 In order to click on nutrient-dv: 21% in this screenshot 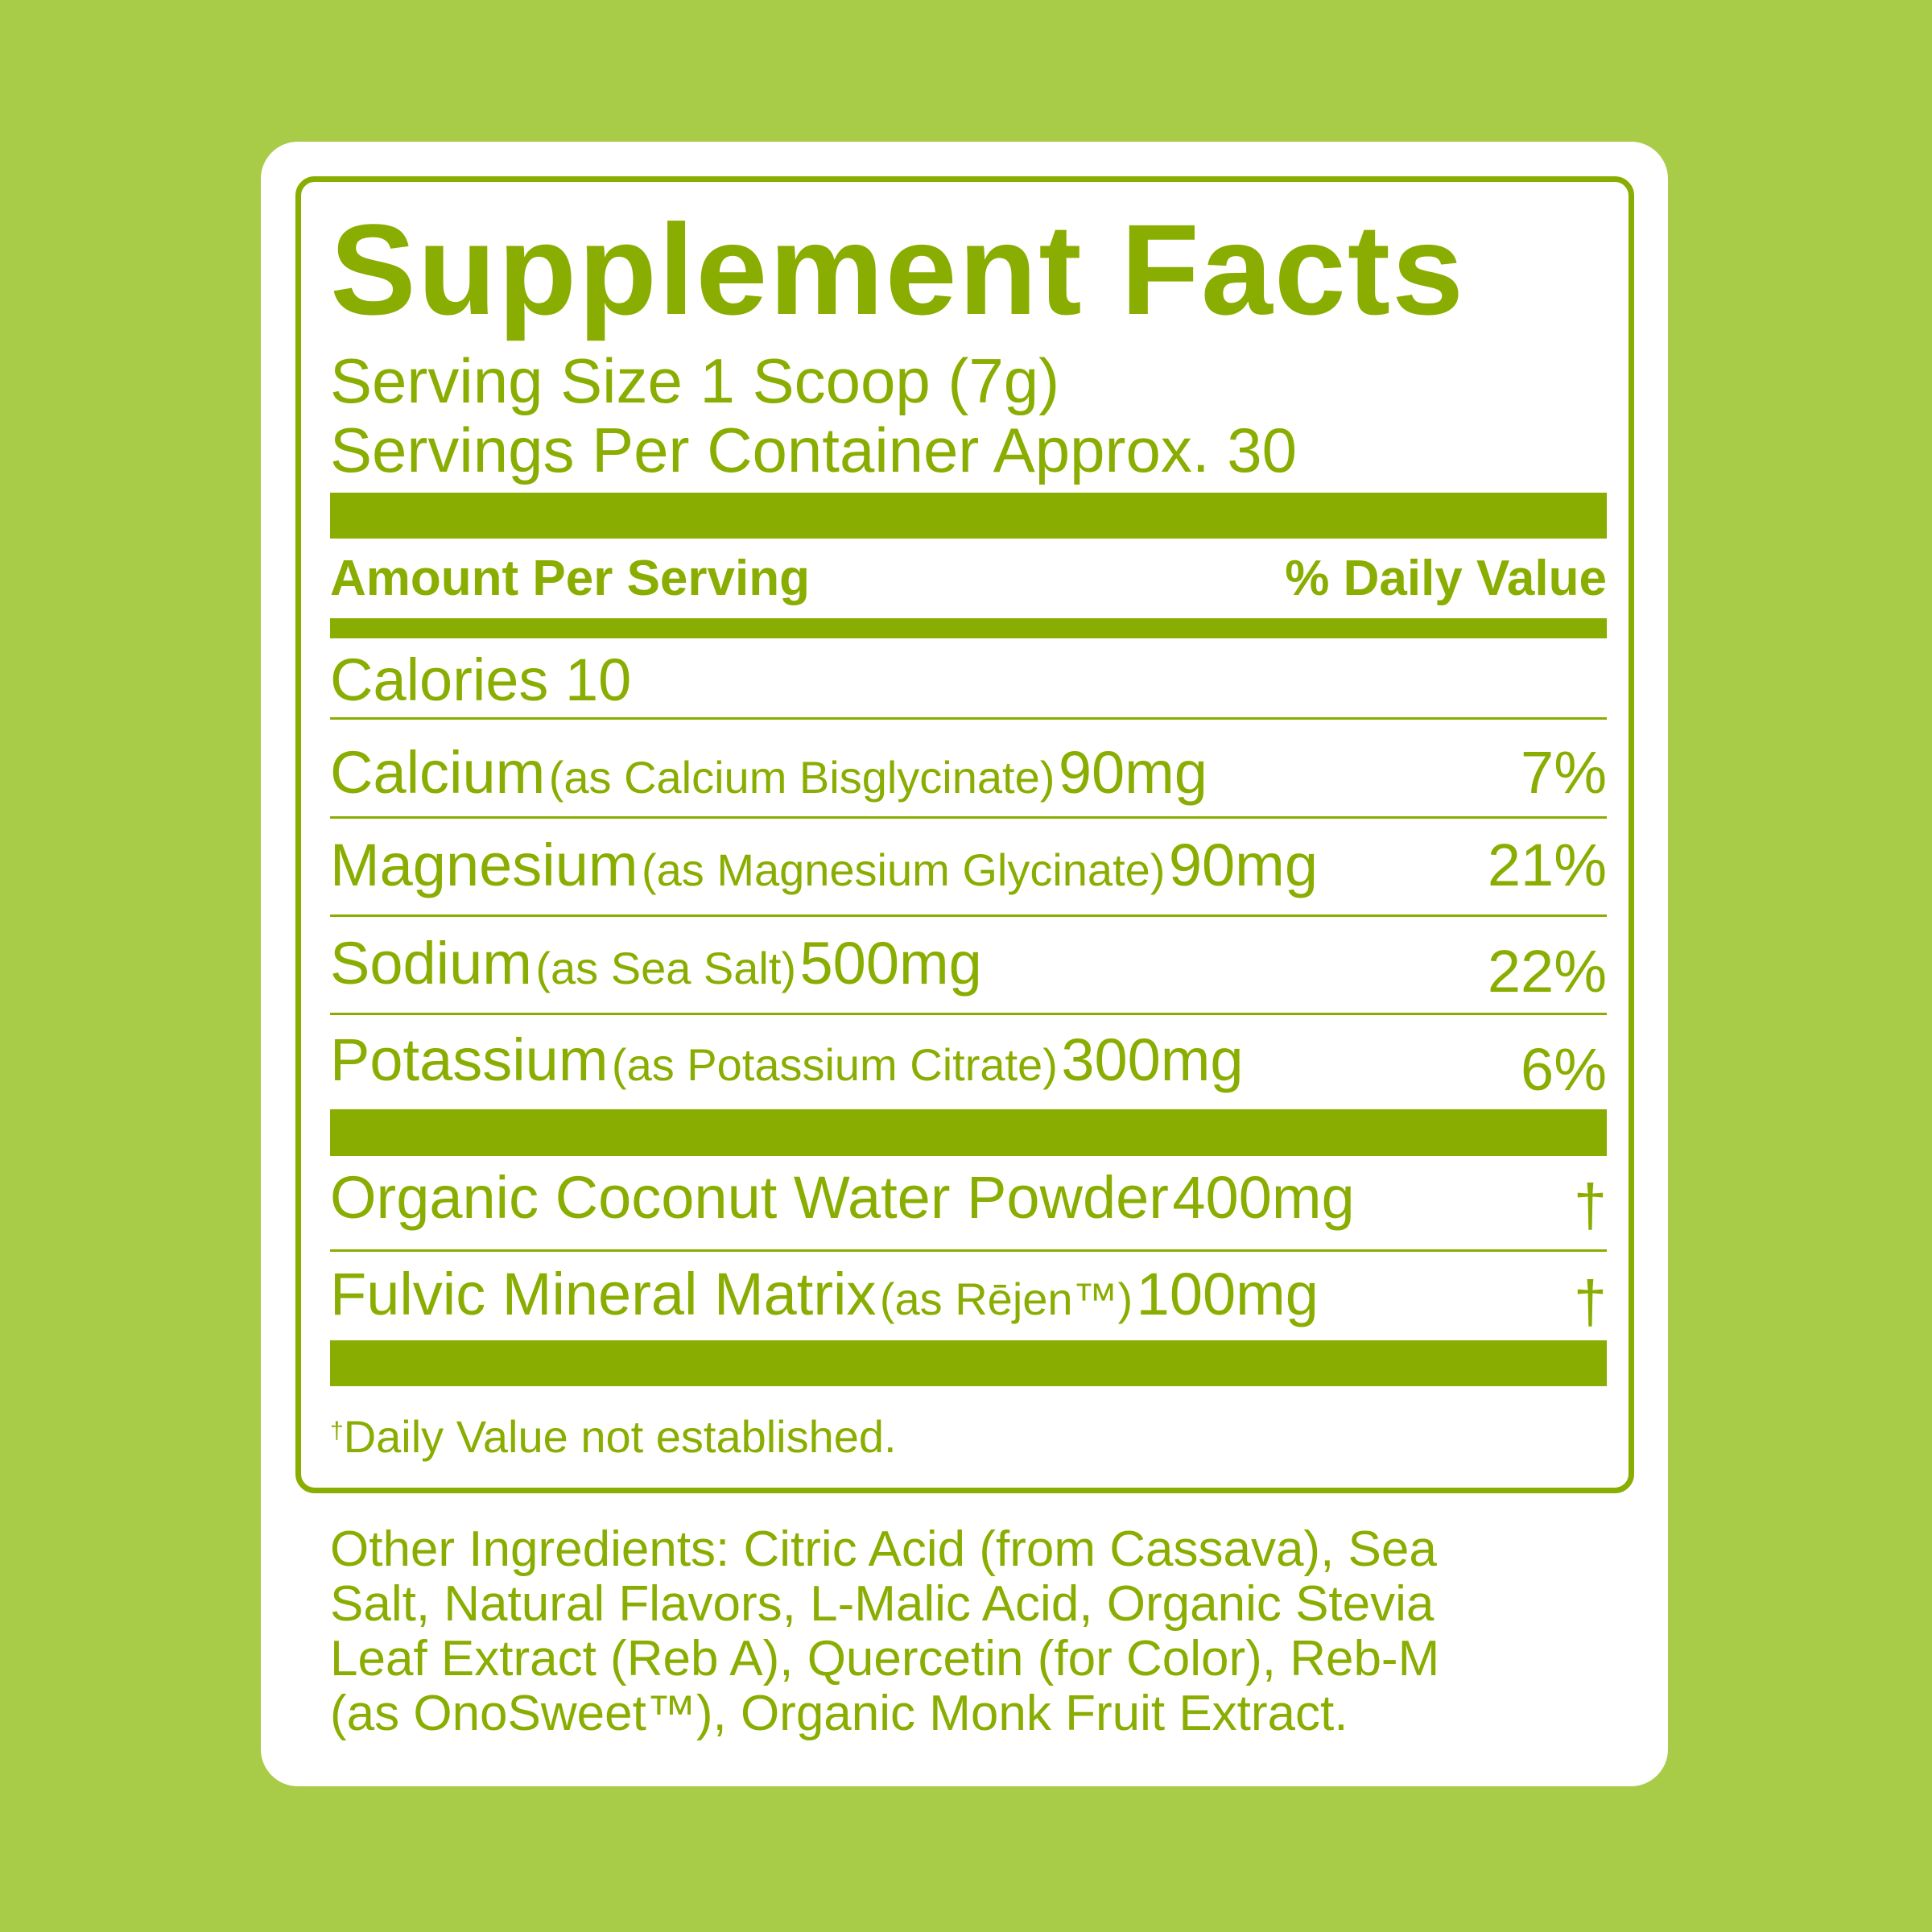, I will do `click(1547, 865)`.